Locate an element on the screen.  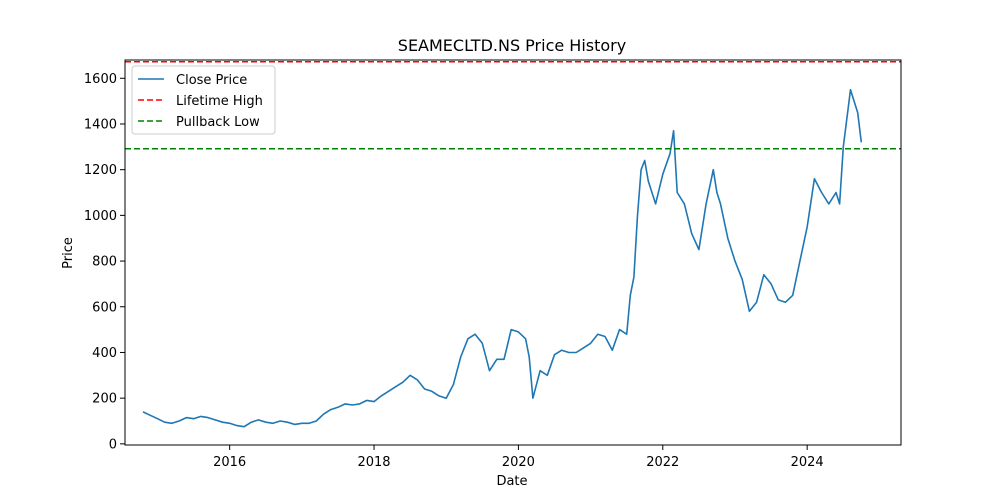
legend-box is located at coordinates (203, 100).